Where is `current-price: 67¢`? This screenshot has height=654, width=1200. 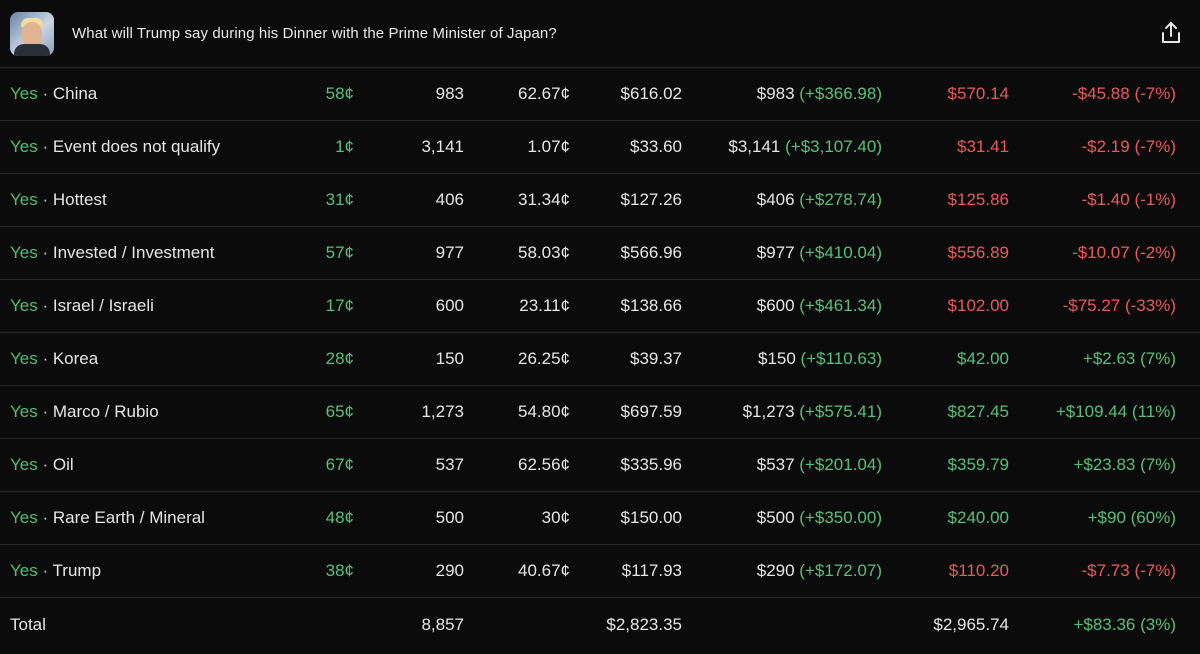
current-price: 67¢ is located at coordinates (339, 464).